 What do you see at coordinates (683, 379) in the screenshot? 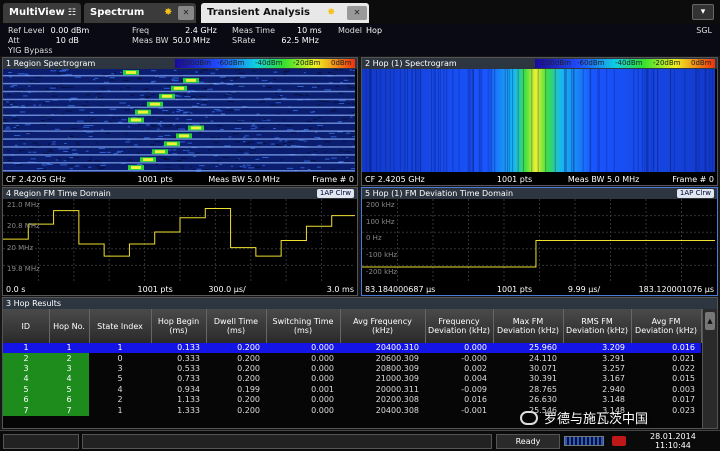
I see `table-cell: 0.015` at bounding box center [683, 379].